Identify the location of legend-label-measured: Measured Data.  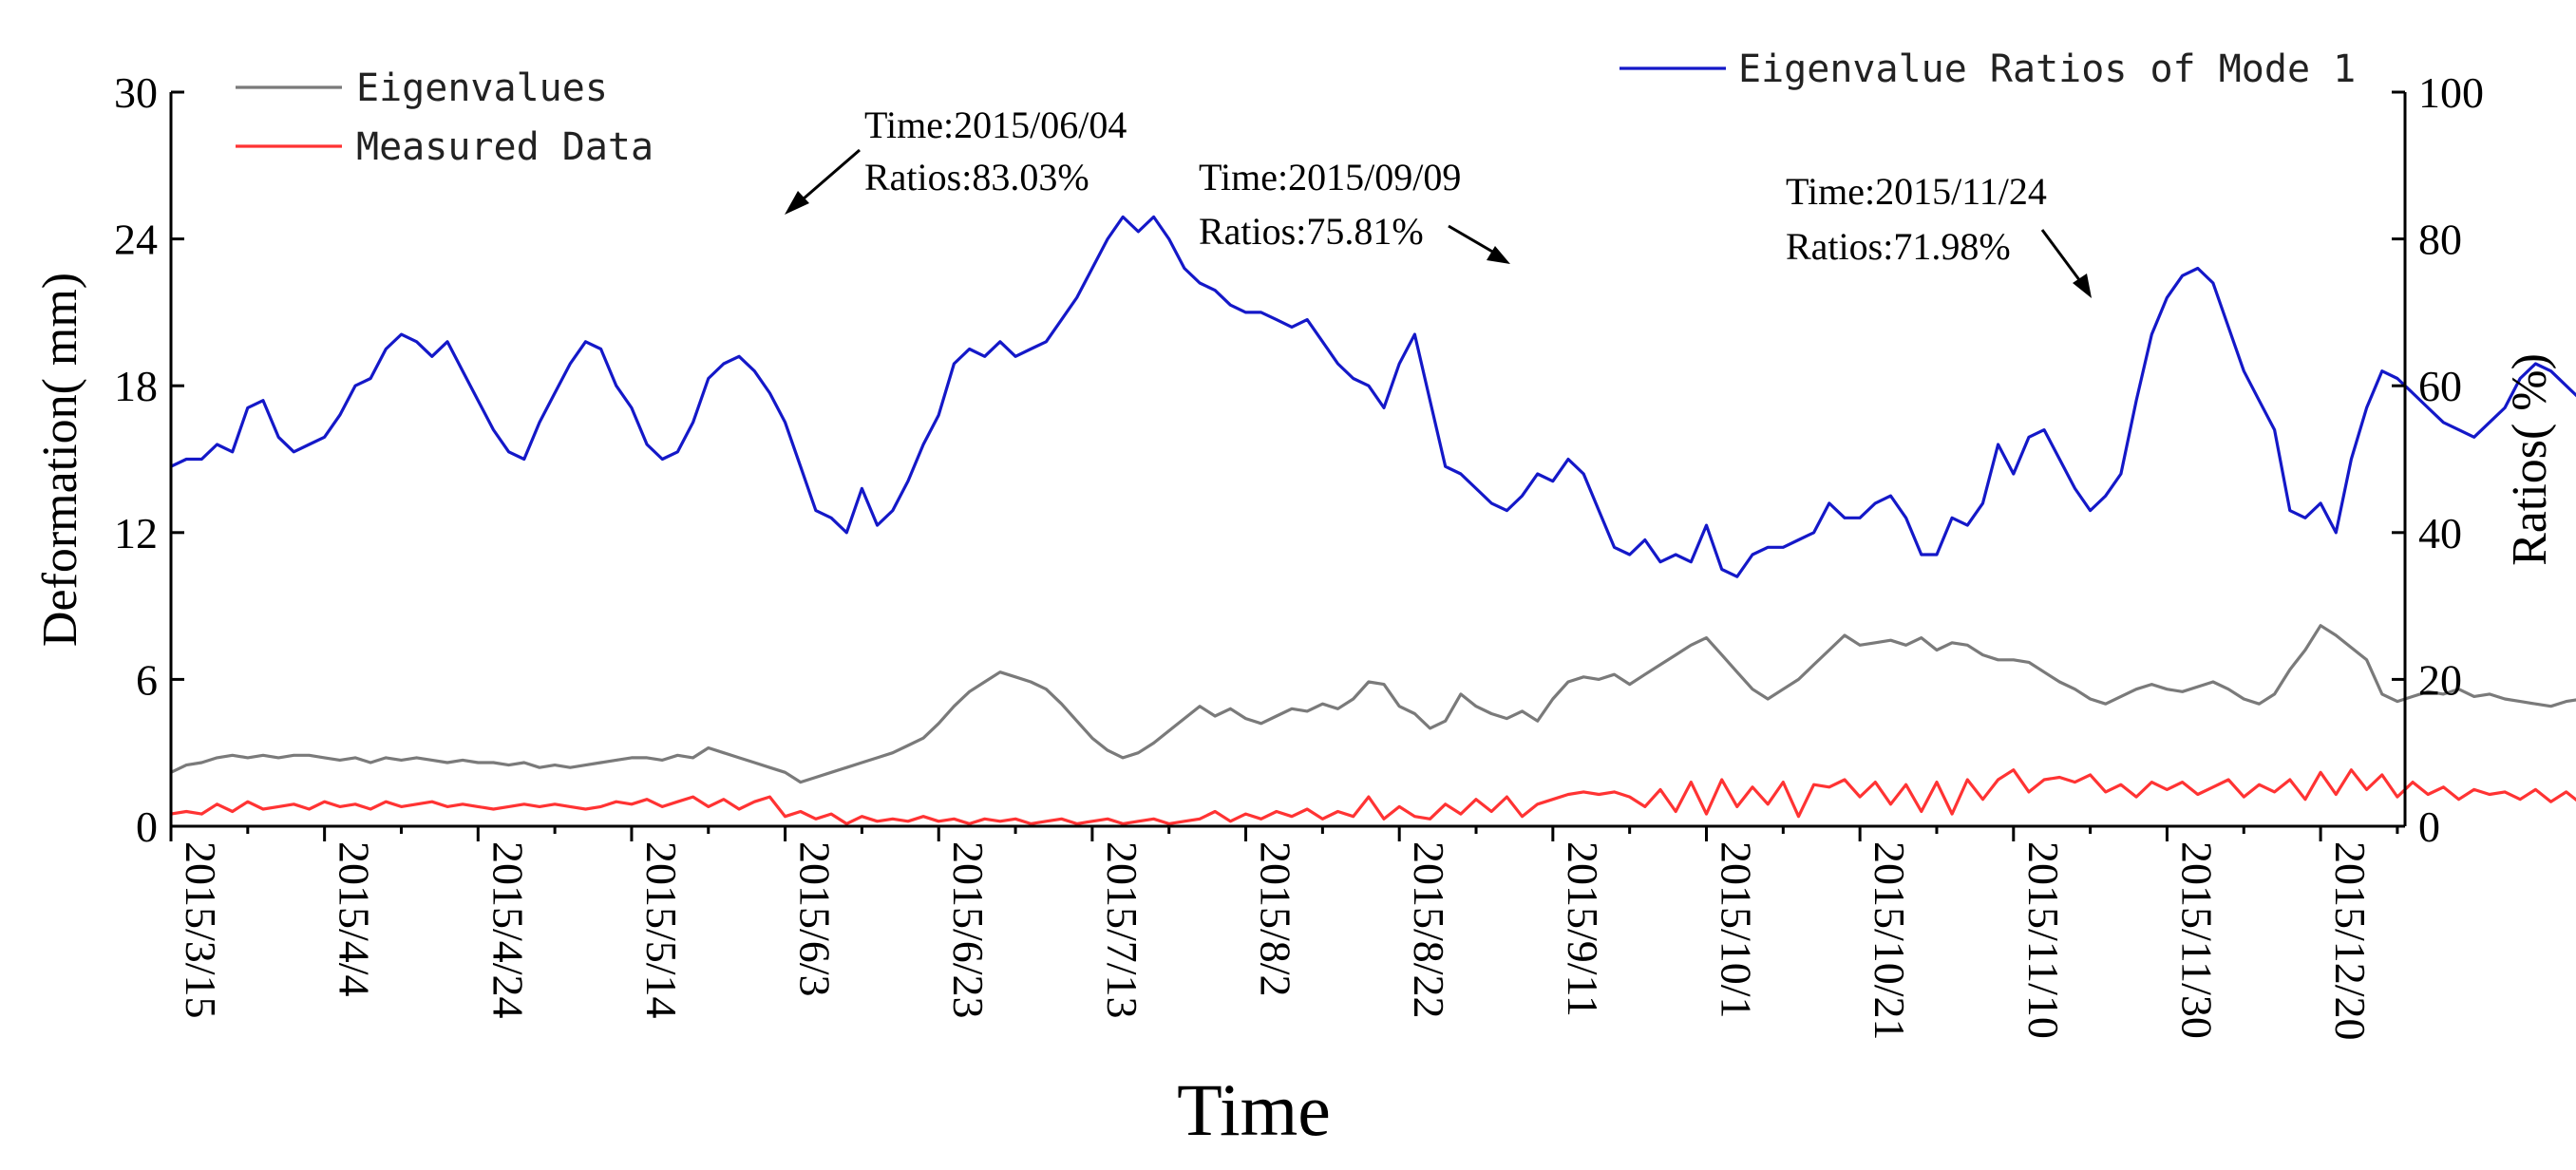
(505, 147).